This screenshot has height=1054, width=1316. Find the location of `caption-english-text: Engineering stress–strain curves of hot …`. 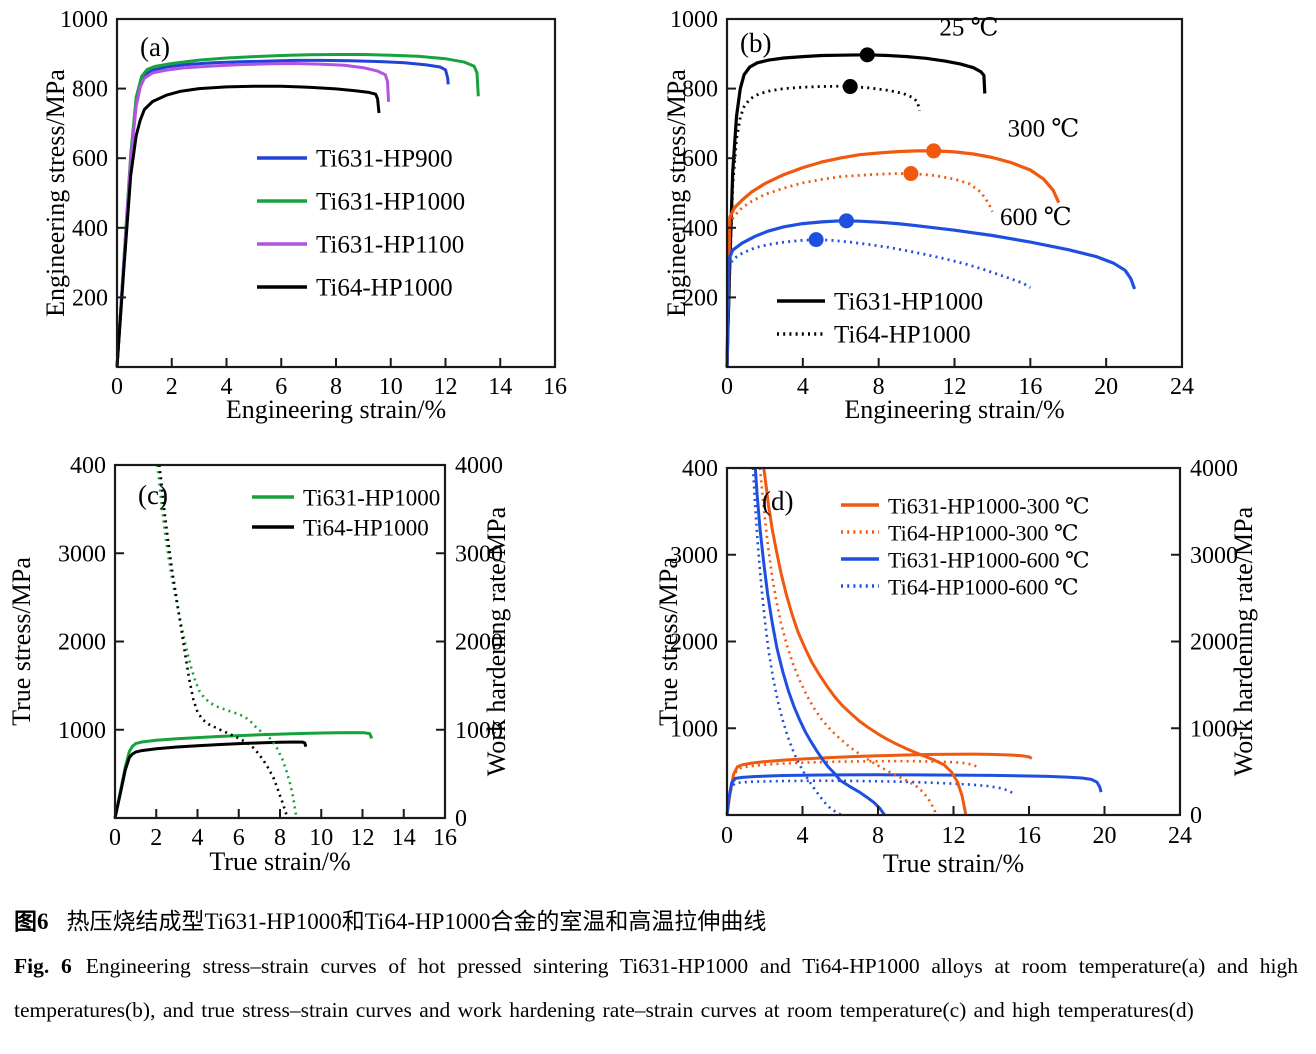

caption-english-text: Engineering stress–strain curves of hot … is located at coordinates (656, 988).